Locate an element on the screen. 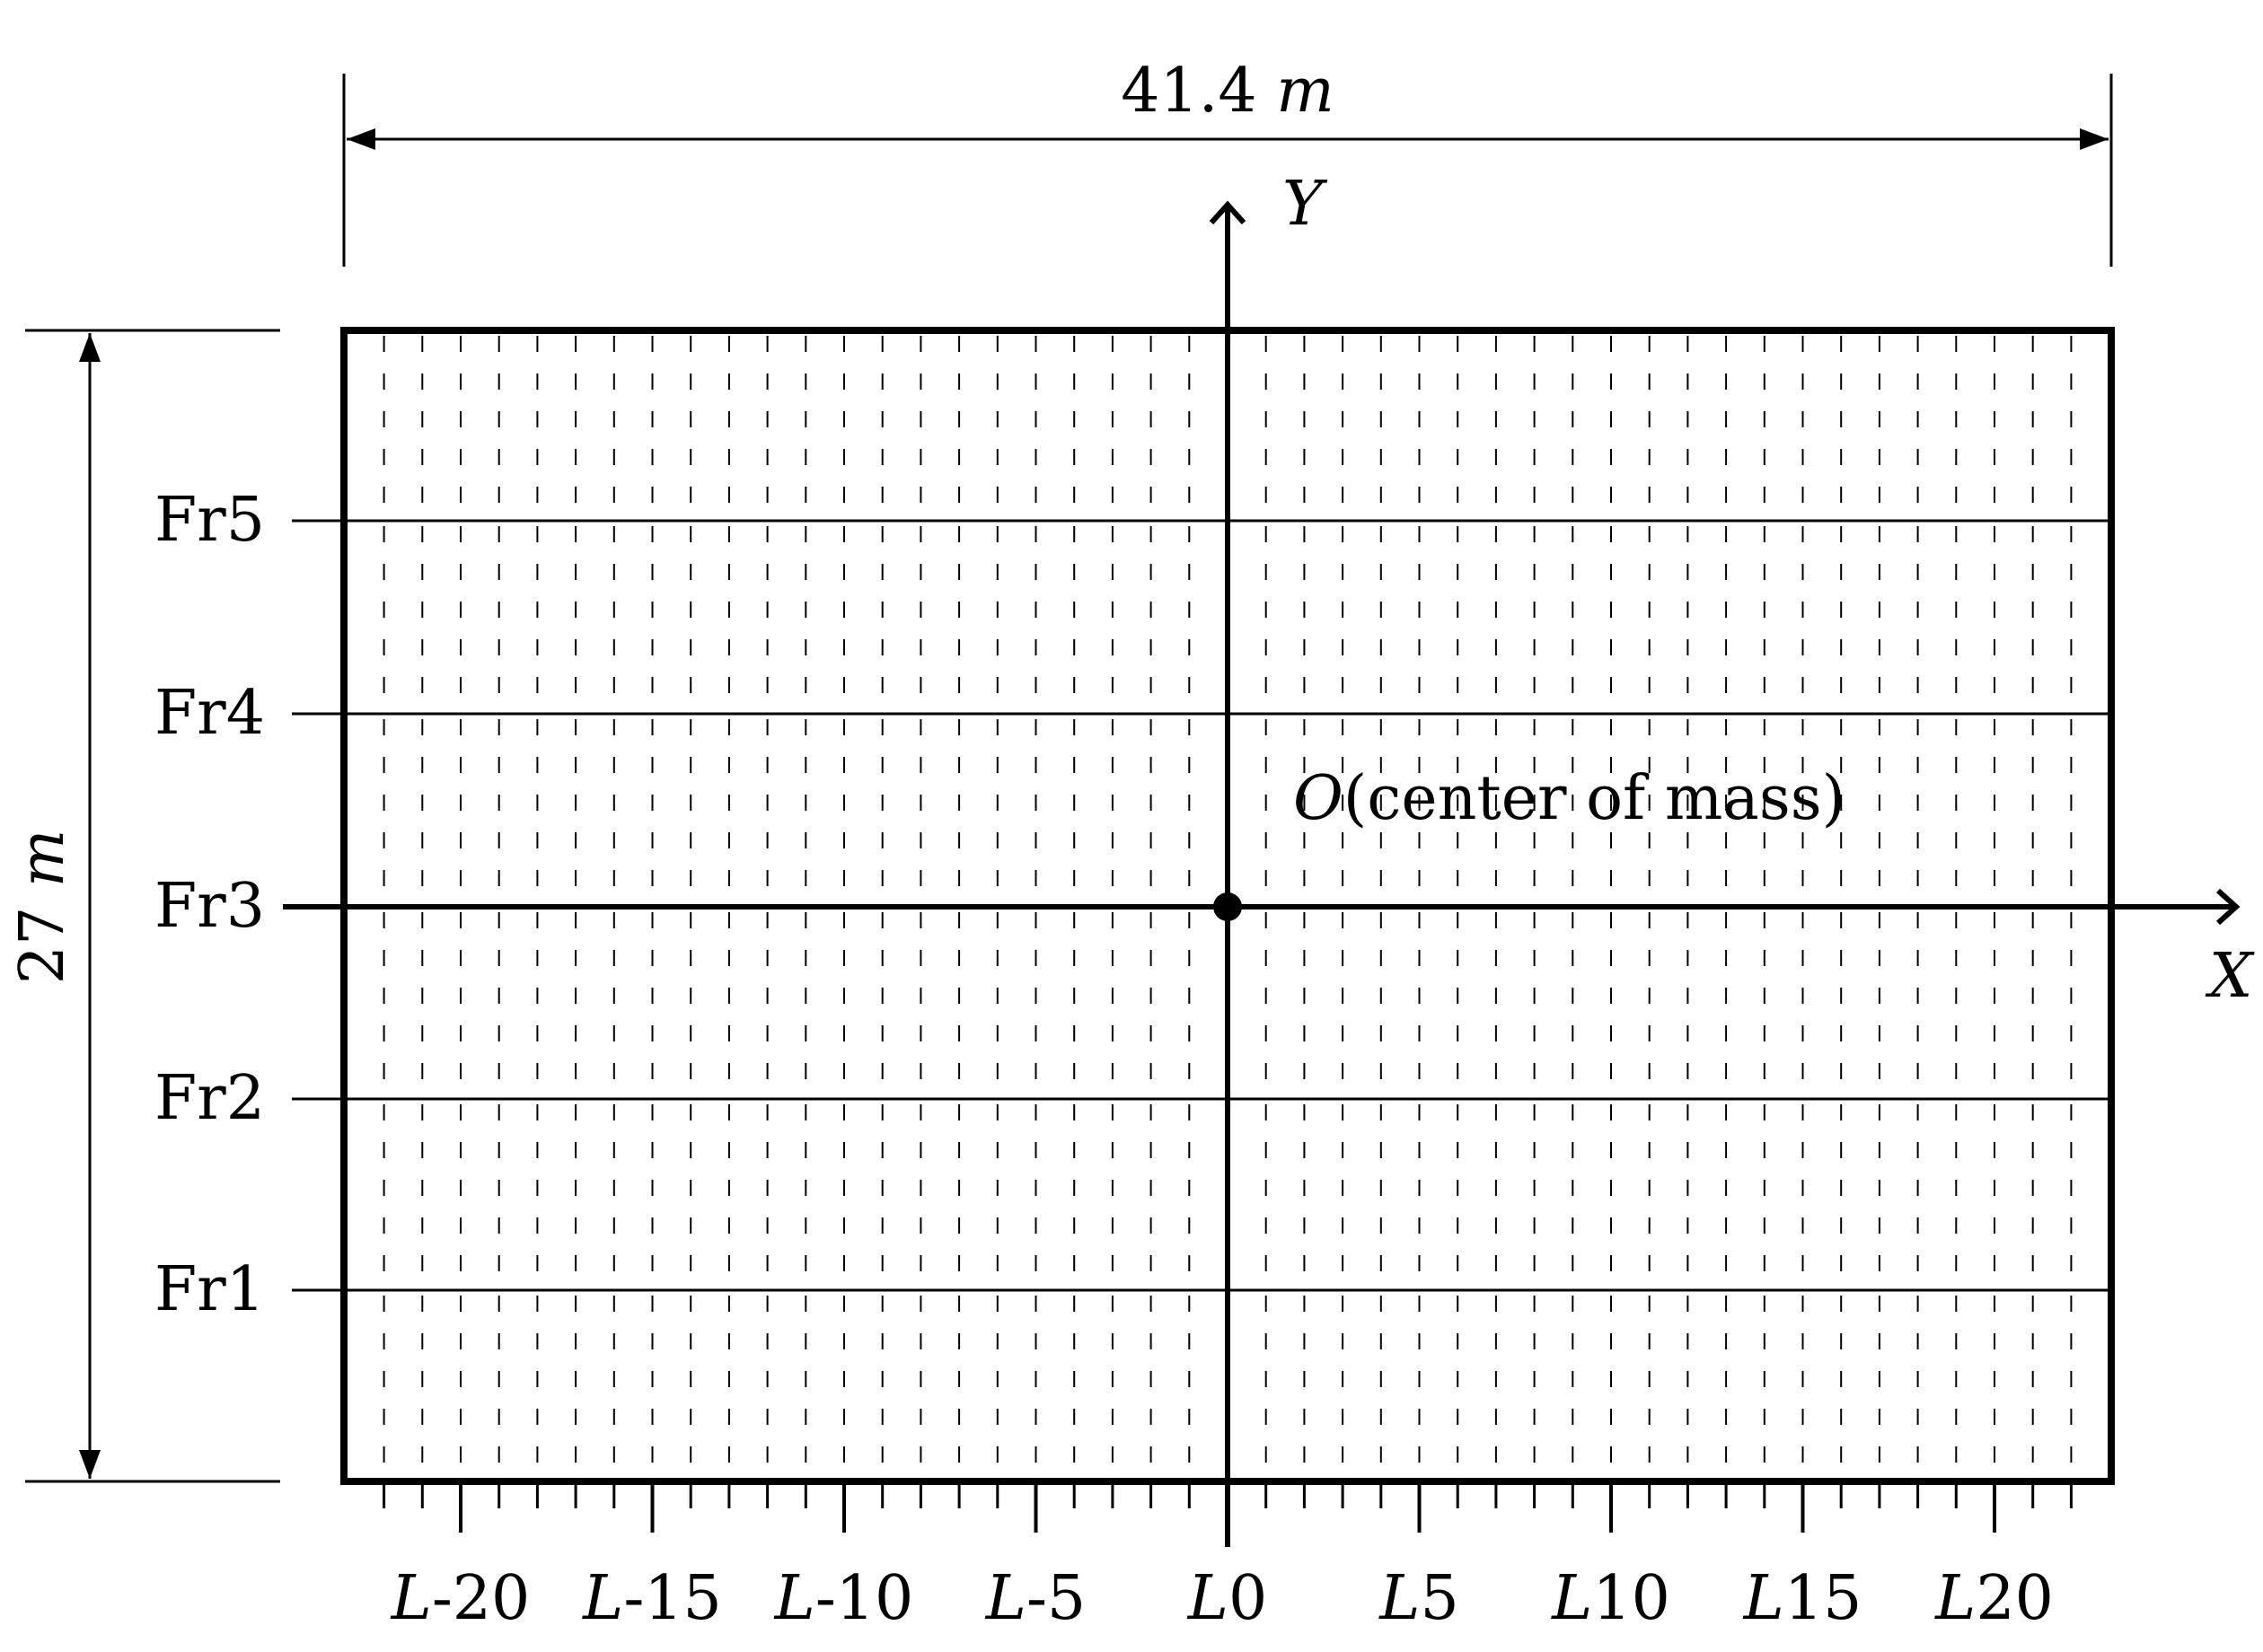 The width and height of the screenshot is (2263, 1652). y-axis: Y is located at coordinates (1269, 858).